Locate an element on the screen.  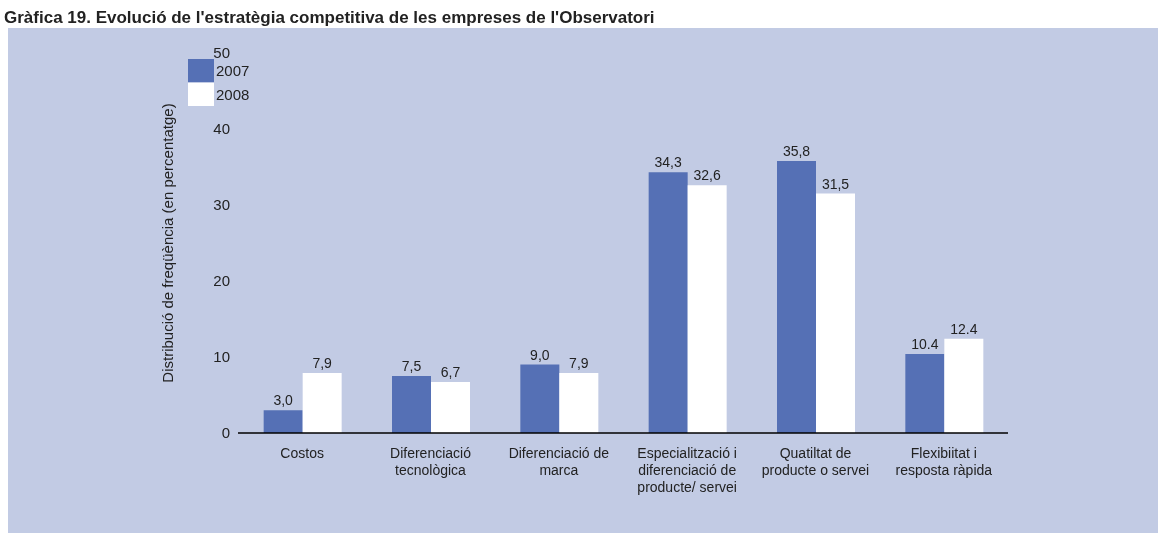
y-axis-title: Distribució de freqüència (en percentatge) is located at coordinates (168, 243).